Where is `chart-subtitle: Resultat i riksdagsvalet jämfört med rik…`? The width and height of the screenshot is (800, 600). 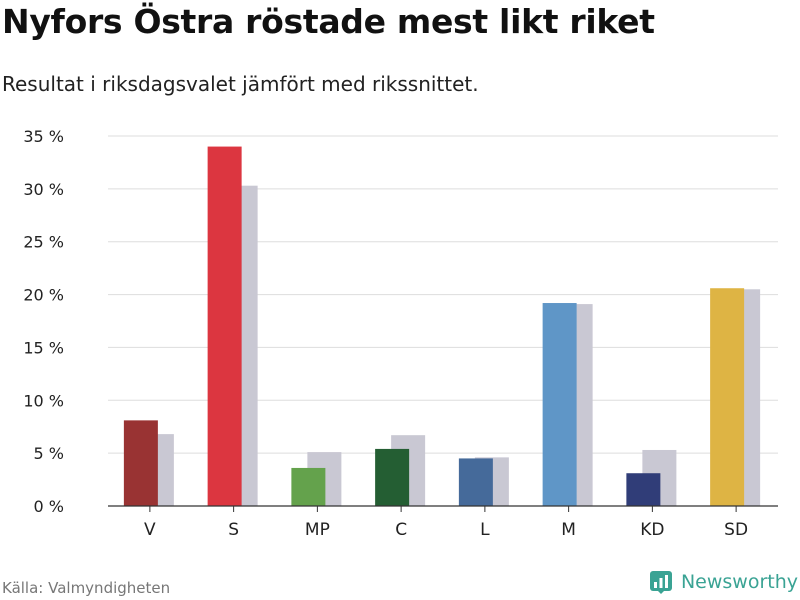 chart-subtitle: Resultat i riksdagsvalet jämfört med rik… is located at coordinates (240, 84).